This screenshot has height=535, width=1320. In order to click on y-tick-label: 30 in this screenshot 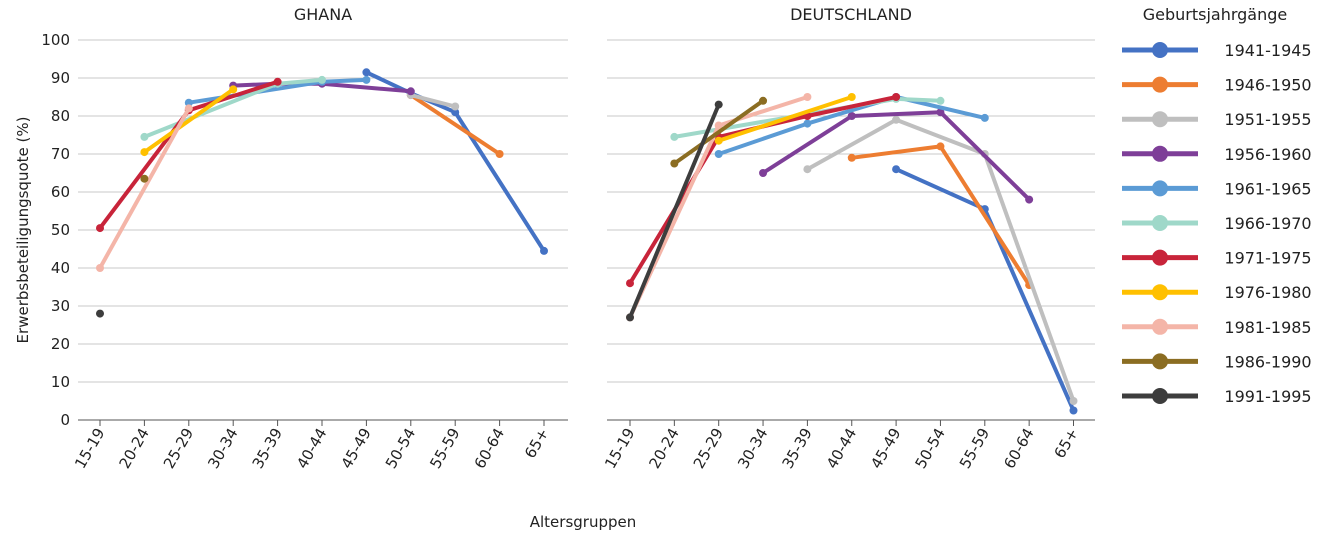, I will do `click(60, 306)`.